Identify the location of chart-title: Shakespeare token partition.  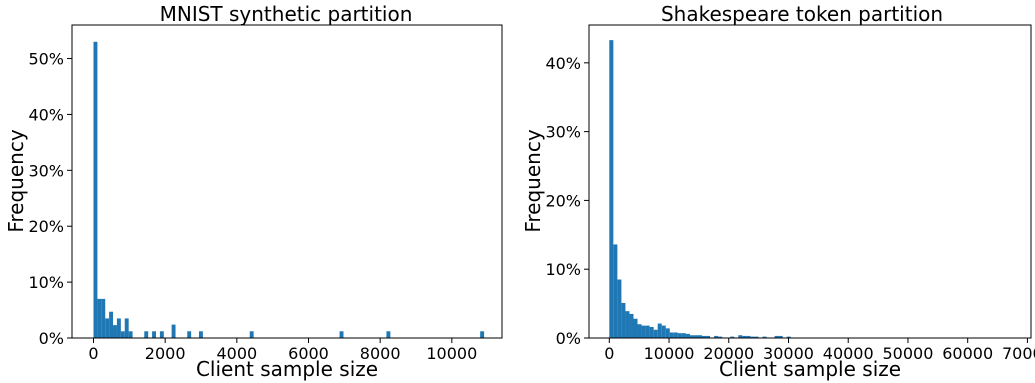
(802, 14).